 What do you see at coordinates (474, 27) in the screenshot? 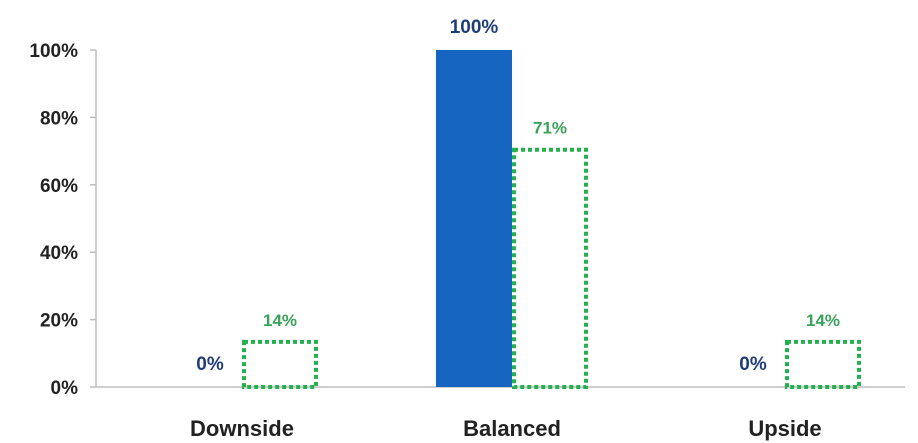
I see `data-label-series-a: 100%` at bounding box center [474, 27].